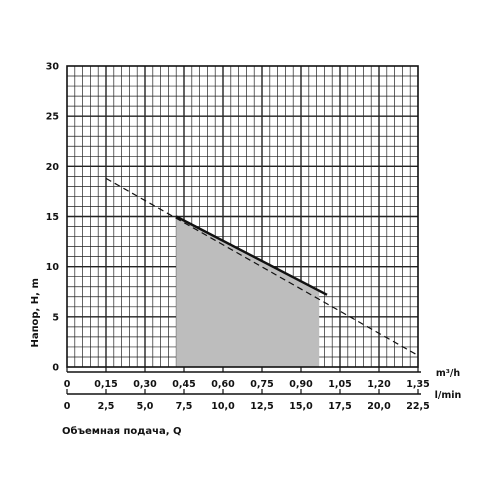 Image resolution: width=500 pixels, height=500 pixels. Describe the element at coordinates (145, 406) in the screenshot. I see `x-tick-label-lmin: 5,0` at that location.